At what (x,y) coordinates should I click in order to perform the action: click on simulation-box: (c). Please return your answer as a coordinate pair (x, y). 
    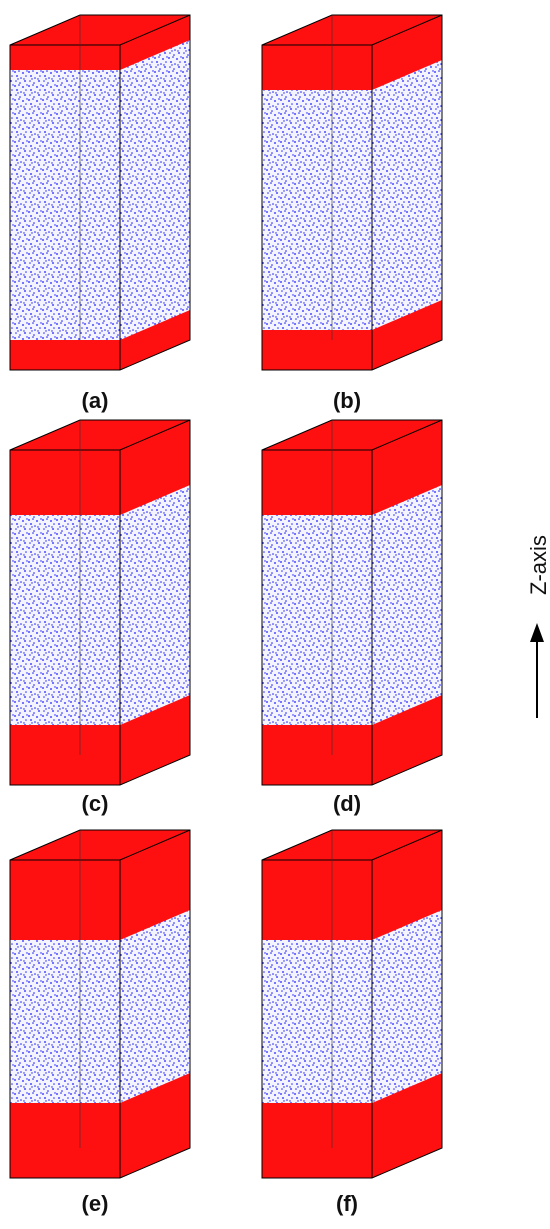
    Looking at the image, I should click on (100, 617).